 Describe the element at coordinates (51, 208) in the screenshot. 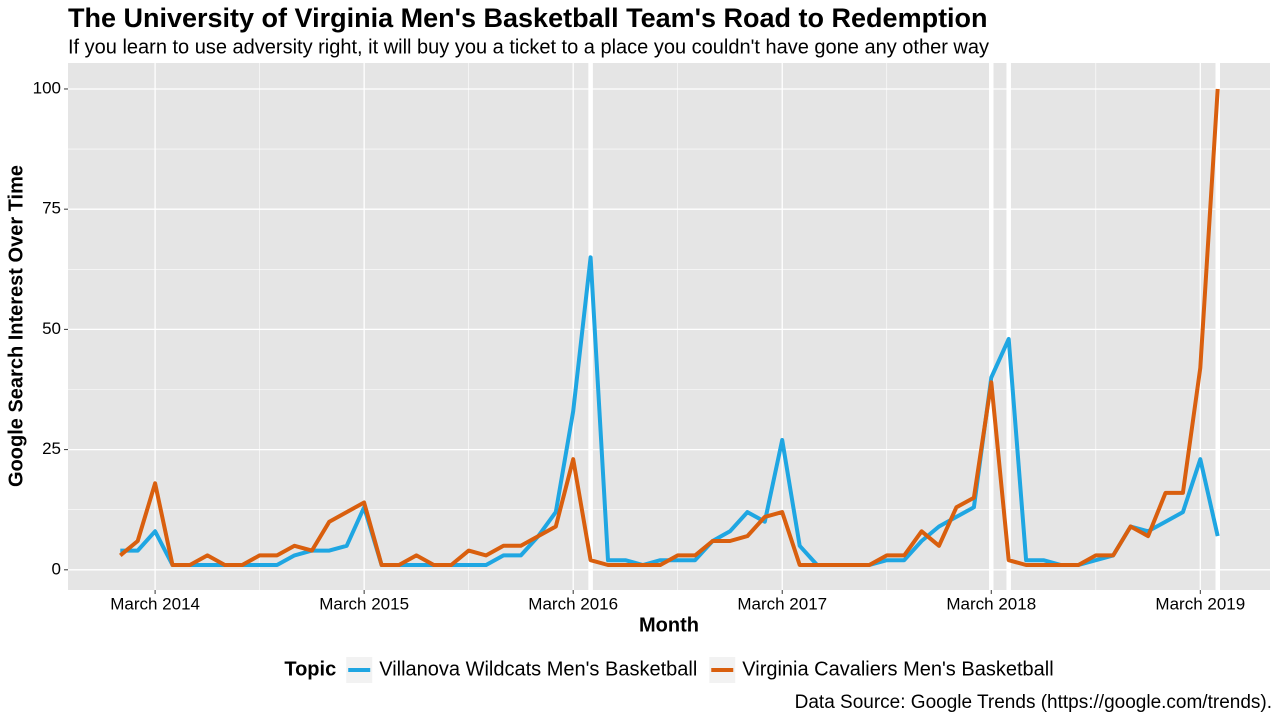

I see `y-tick-label: 75` at that location.